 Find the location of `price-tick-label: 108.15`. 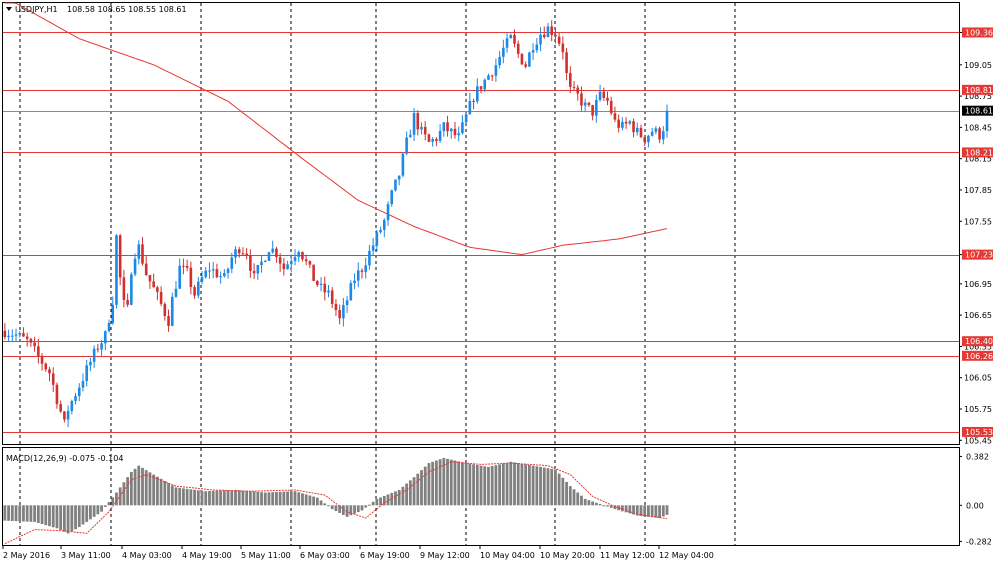

price-tick-label: 108.15 is located at coordinates (978, 159).